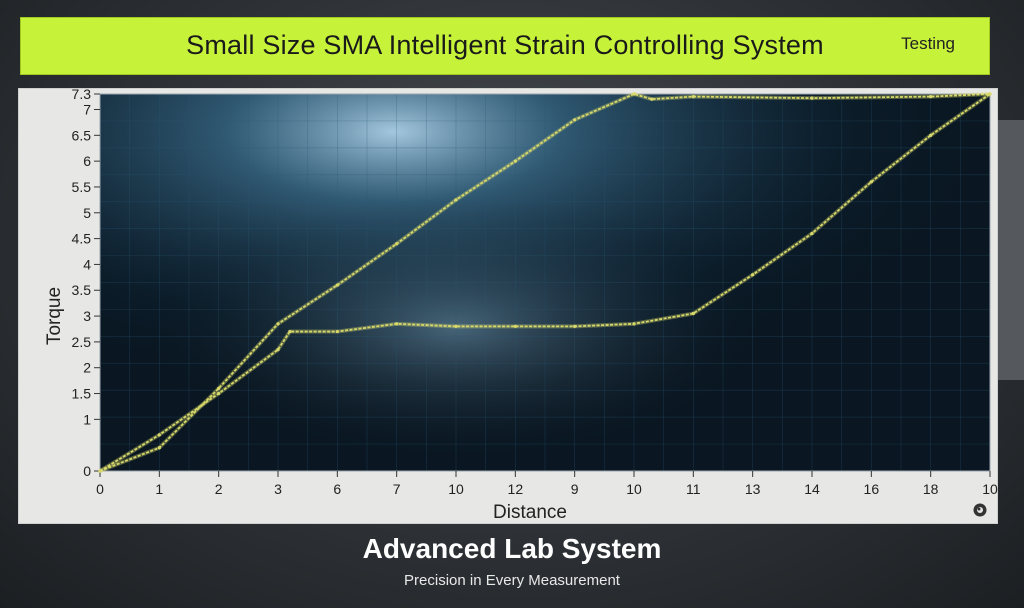 This screenshot has width=1024, height=608. Describe the element at coordinates (337, 489) in the screenshot. I see `x-tick-label: 6` at that location.